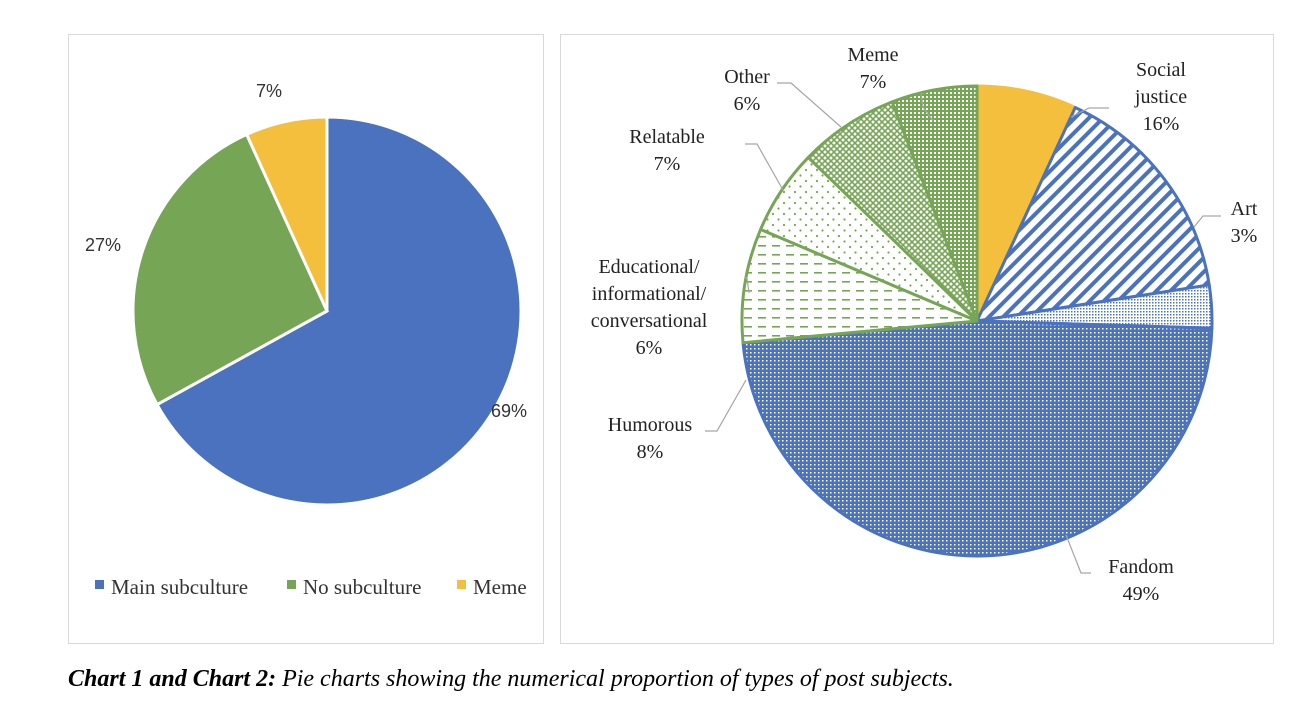  I want to click on legend-item-main-subculture: Main subculture, so click(171, 587).